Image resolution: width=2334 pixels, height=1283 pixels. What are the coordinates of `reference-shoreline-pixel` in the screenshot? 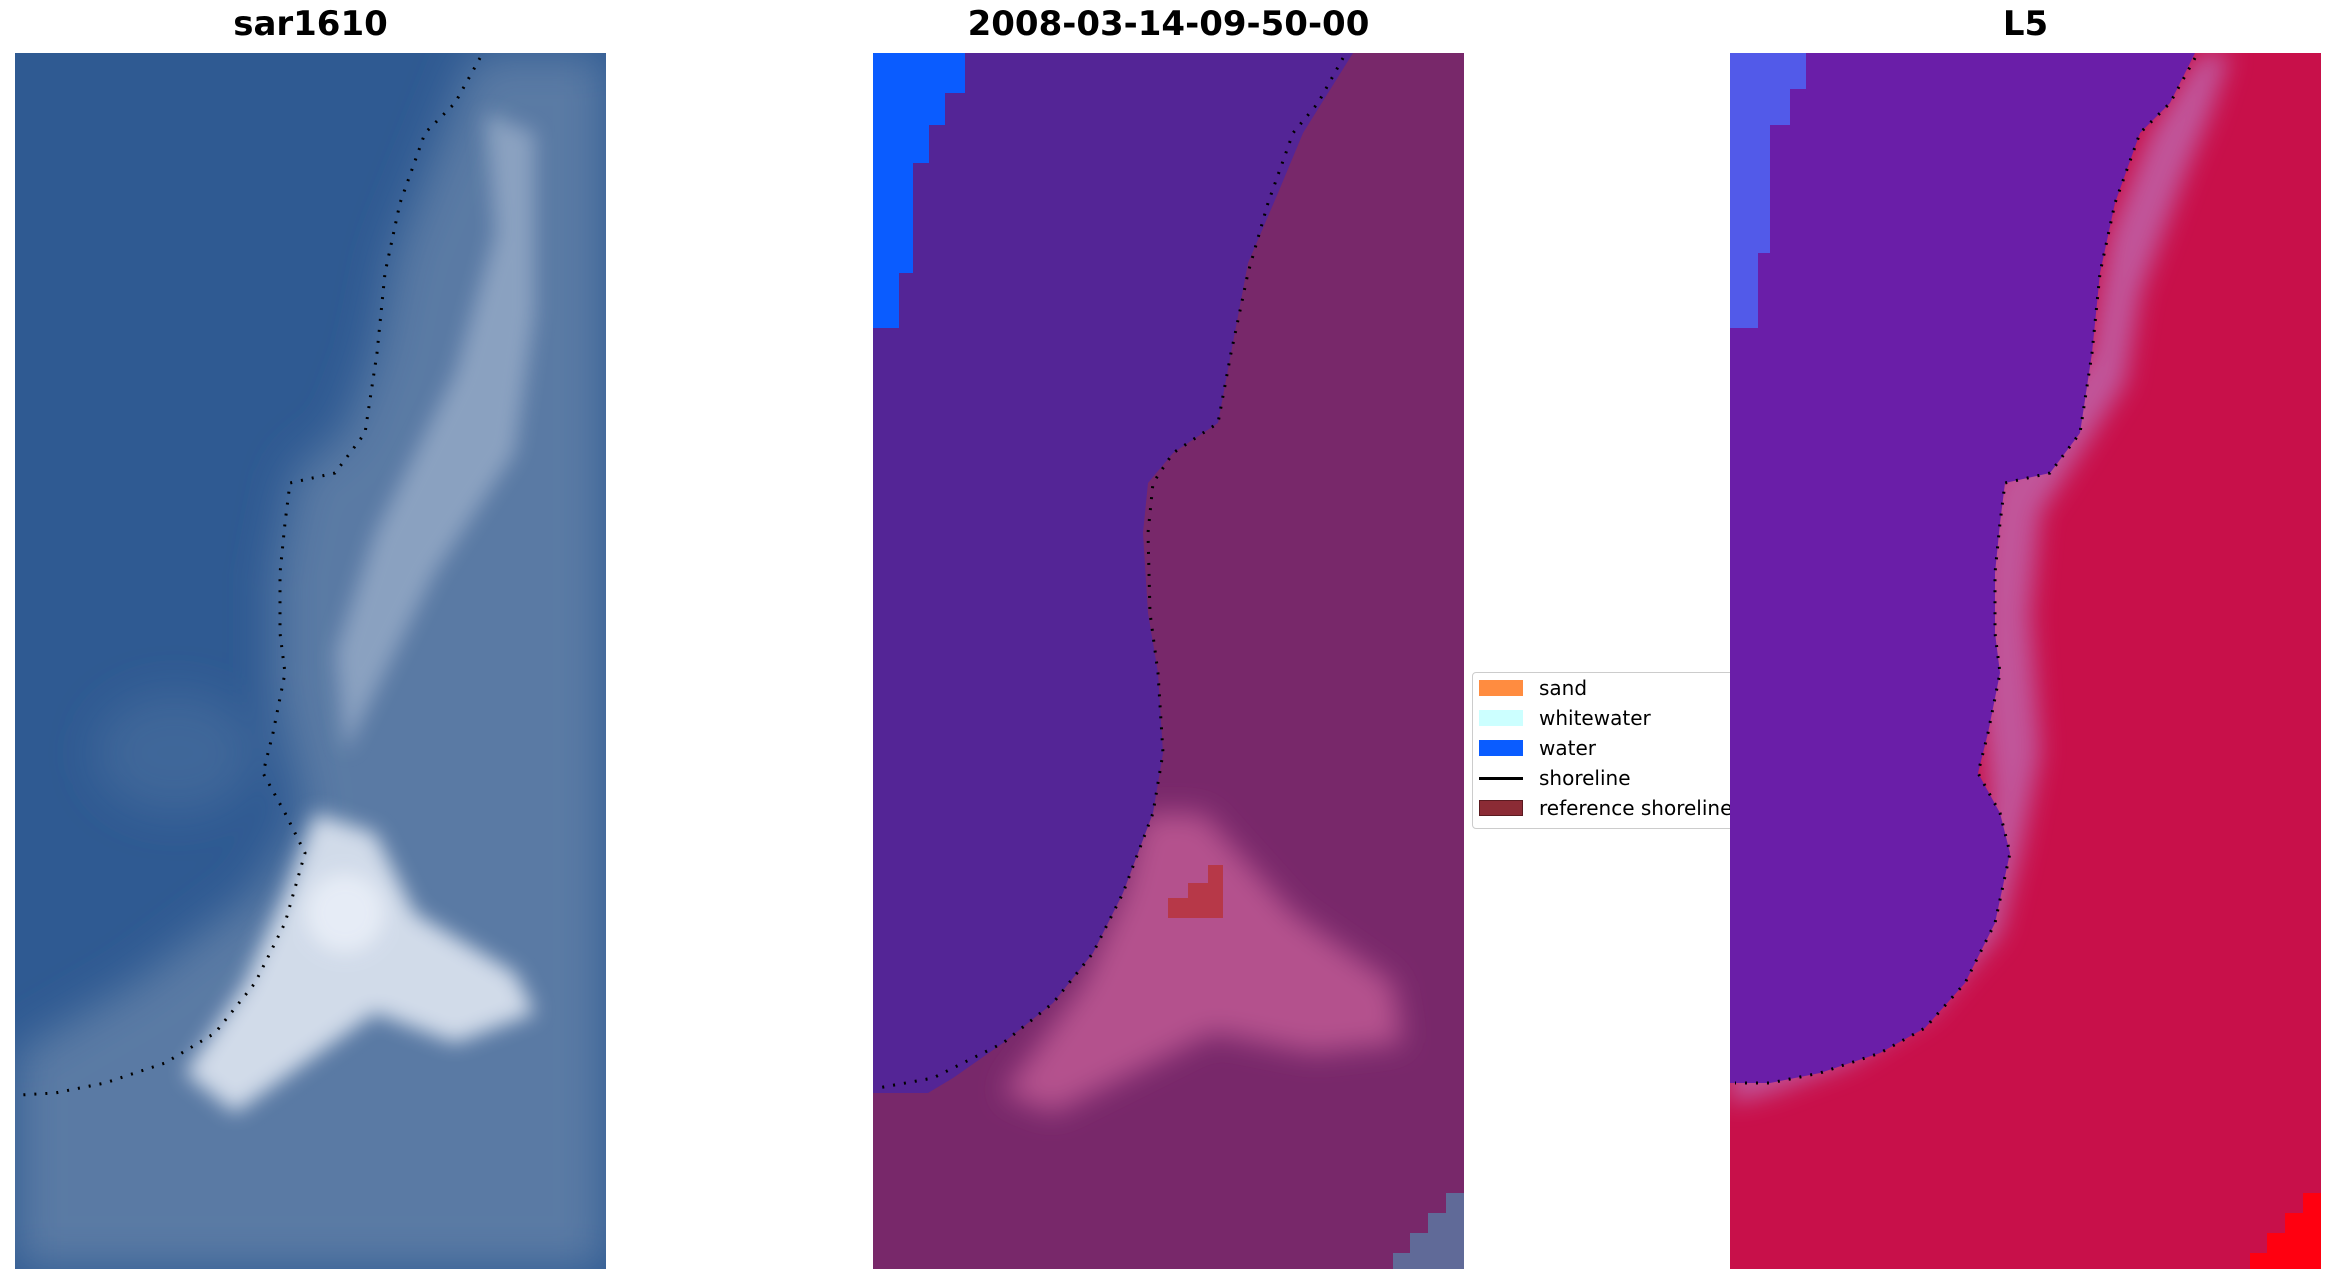 It's located at (1195, 891).